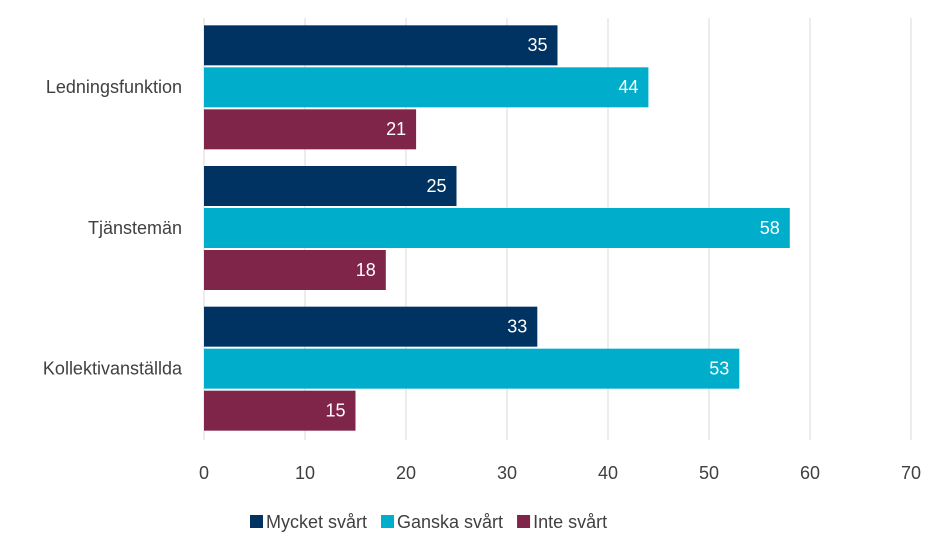  Describe the element at coordinates (570, 522) in the screenshot. I see `legend-label: Inte svårt` at that location.